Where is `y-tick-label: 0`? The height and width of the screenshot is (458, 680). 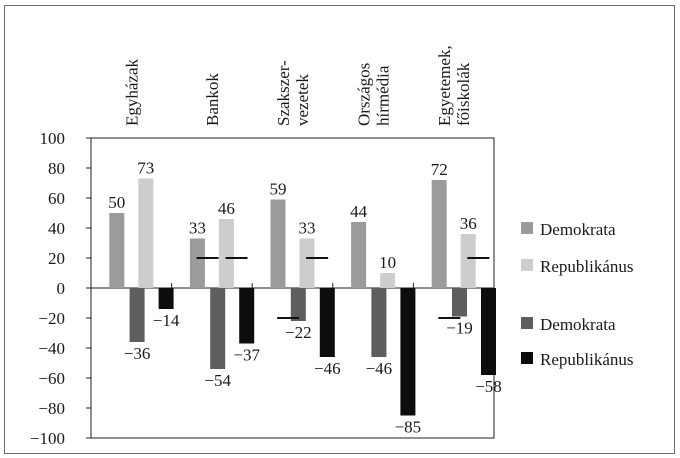
y-tick-label: 0 is located at coordinates (61, 288).